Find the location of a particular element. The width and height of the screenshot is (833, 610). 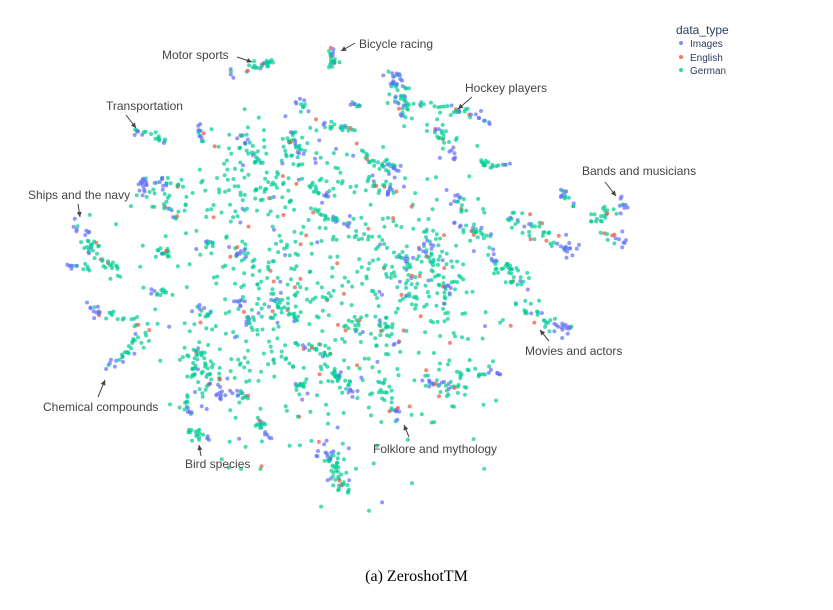

legend-marker-german is located at coordinates (681, 70).